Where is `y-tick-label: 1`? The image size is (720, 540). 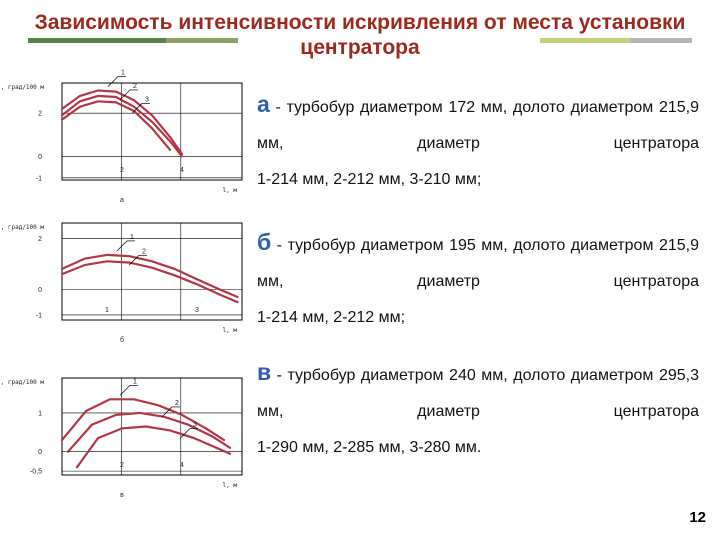 y-tick-label: 1 is located at coordinates (40, 413).